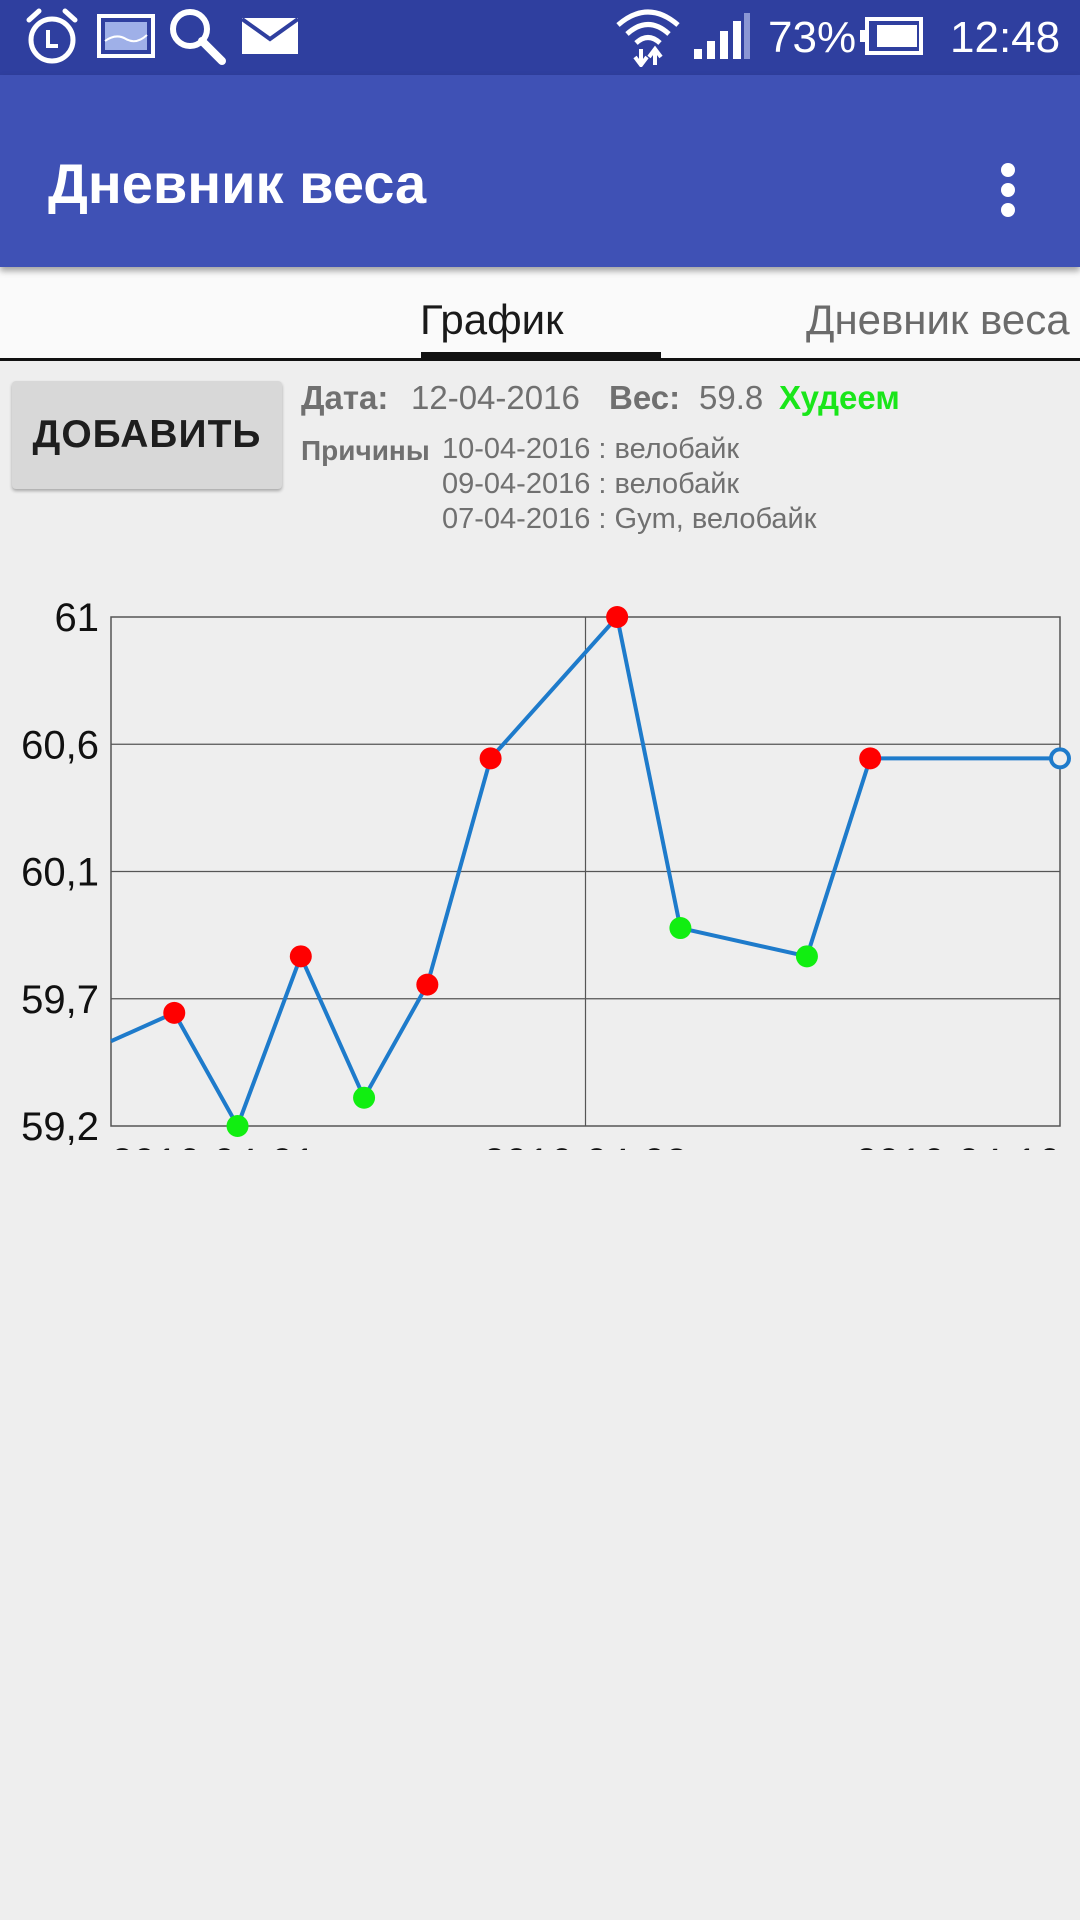  I want to click on mail-icon, so click(270, 36).